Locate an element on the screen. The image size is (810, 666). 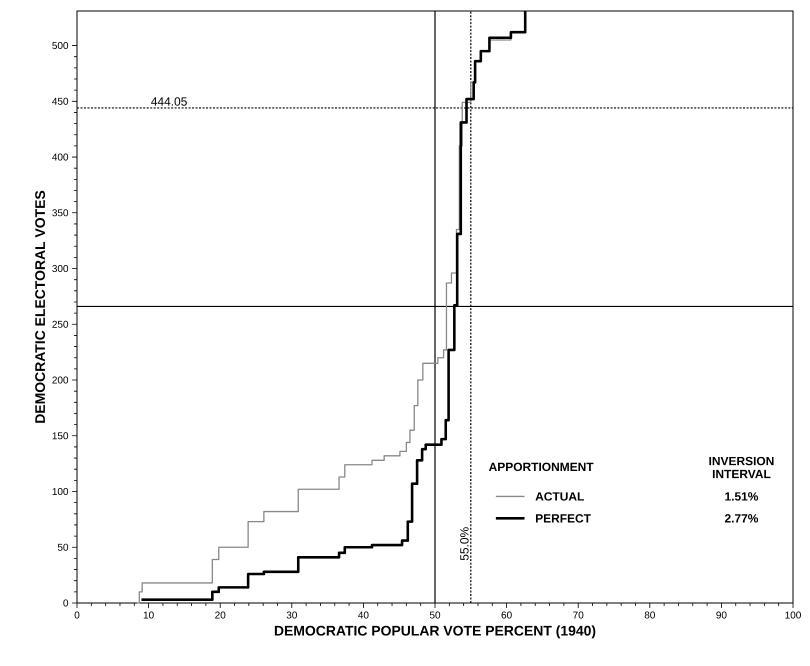
y-tick-label: 300 is located at coordinates (60, 268).